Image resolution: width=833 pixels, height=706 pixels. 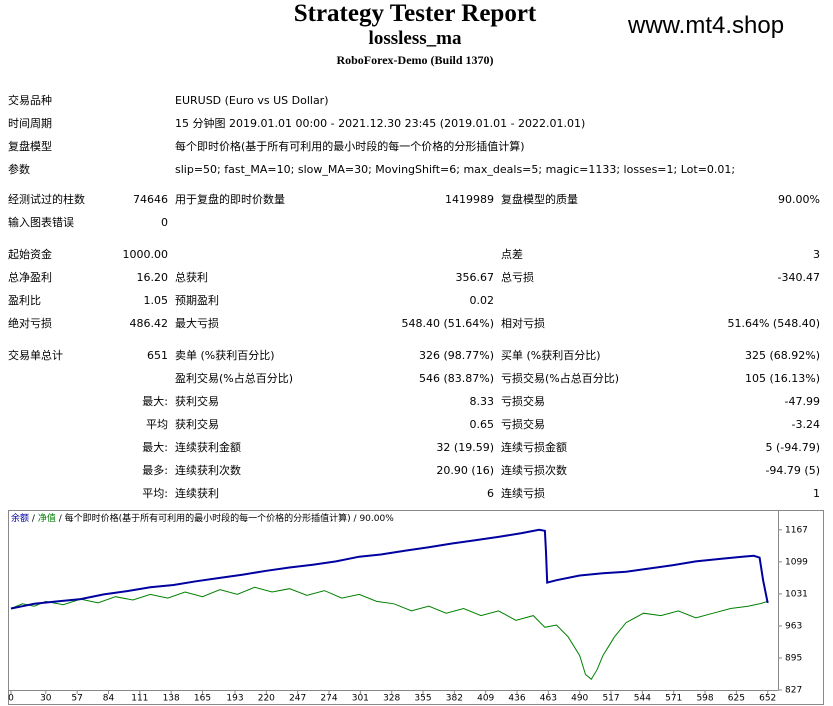 I want to click on stat-value: -47.99, so click(x=802, y=401).